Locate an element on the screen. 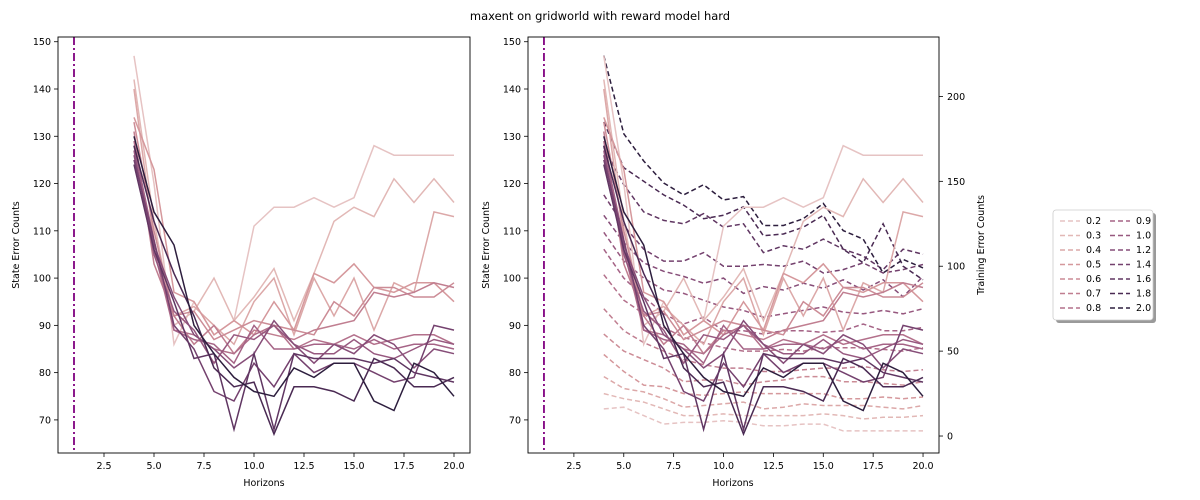 The width and height of the screenshot is (1200, 500). left-x-tick-label: 5.0 is located at coordinates (153, 466).